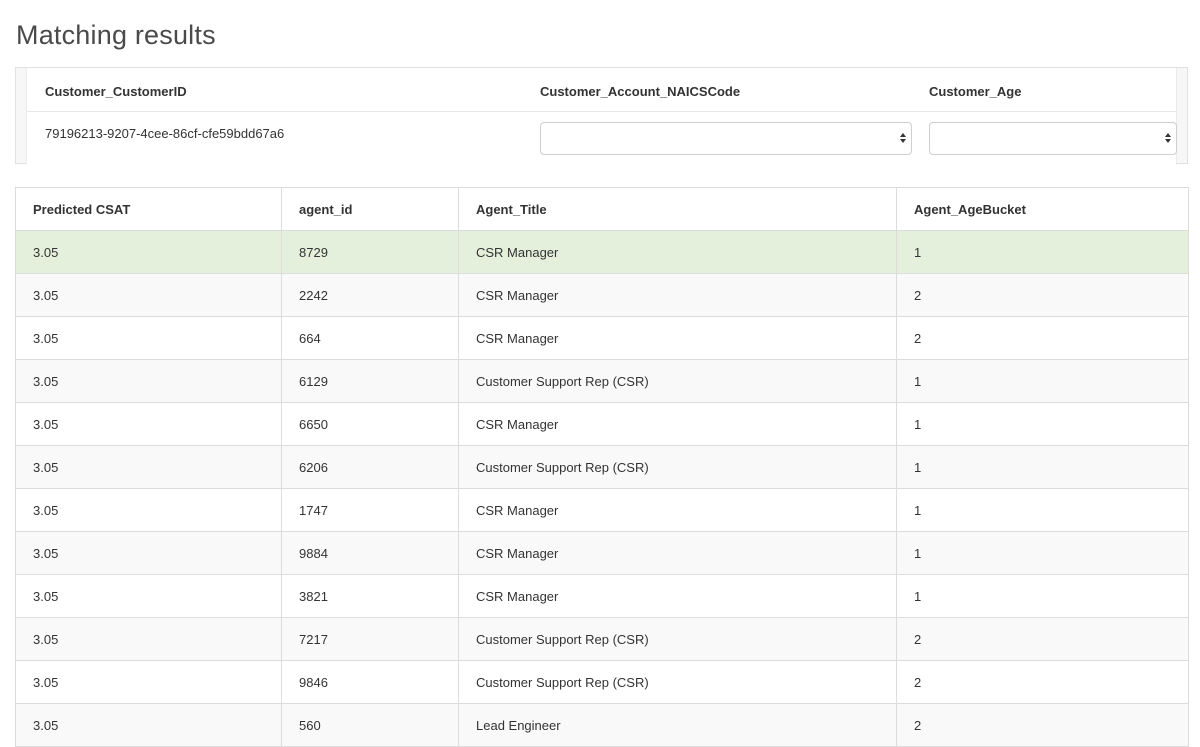 The width and height of the screenshot is (1200, 747). I want to click on agent-id-cell: 6129, so click(370, 381).